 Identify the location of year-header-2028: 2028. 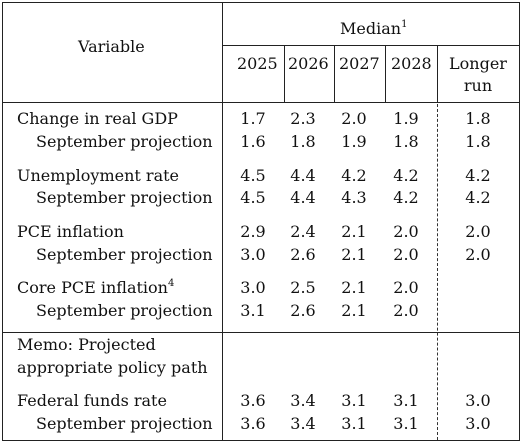
(411, 63).